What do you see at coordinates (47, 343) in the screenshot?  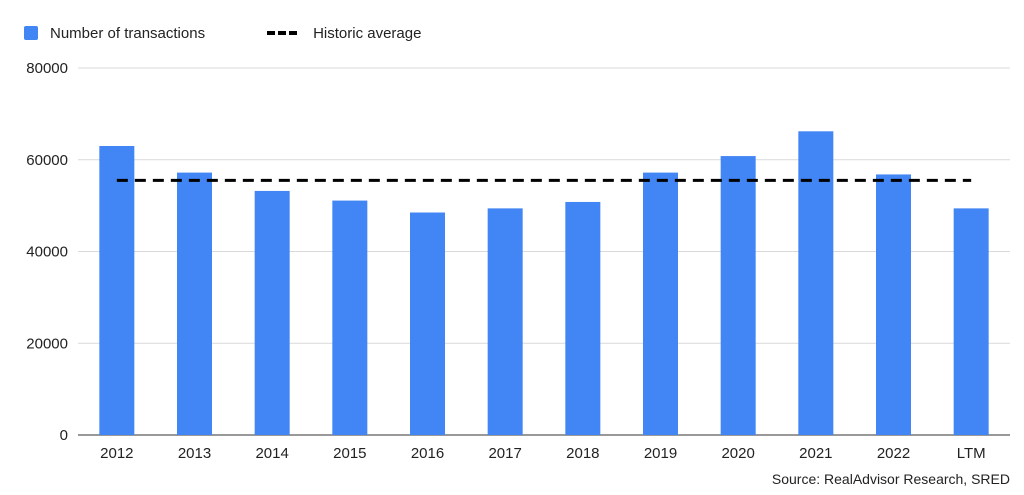 I see `y-tick-label: 20000` at bounding box center [47, 343].